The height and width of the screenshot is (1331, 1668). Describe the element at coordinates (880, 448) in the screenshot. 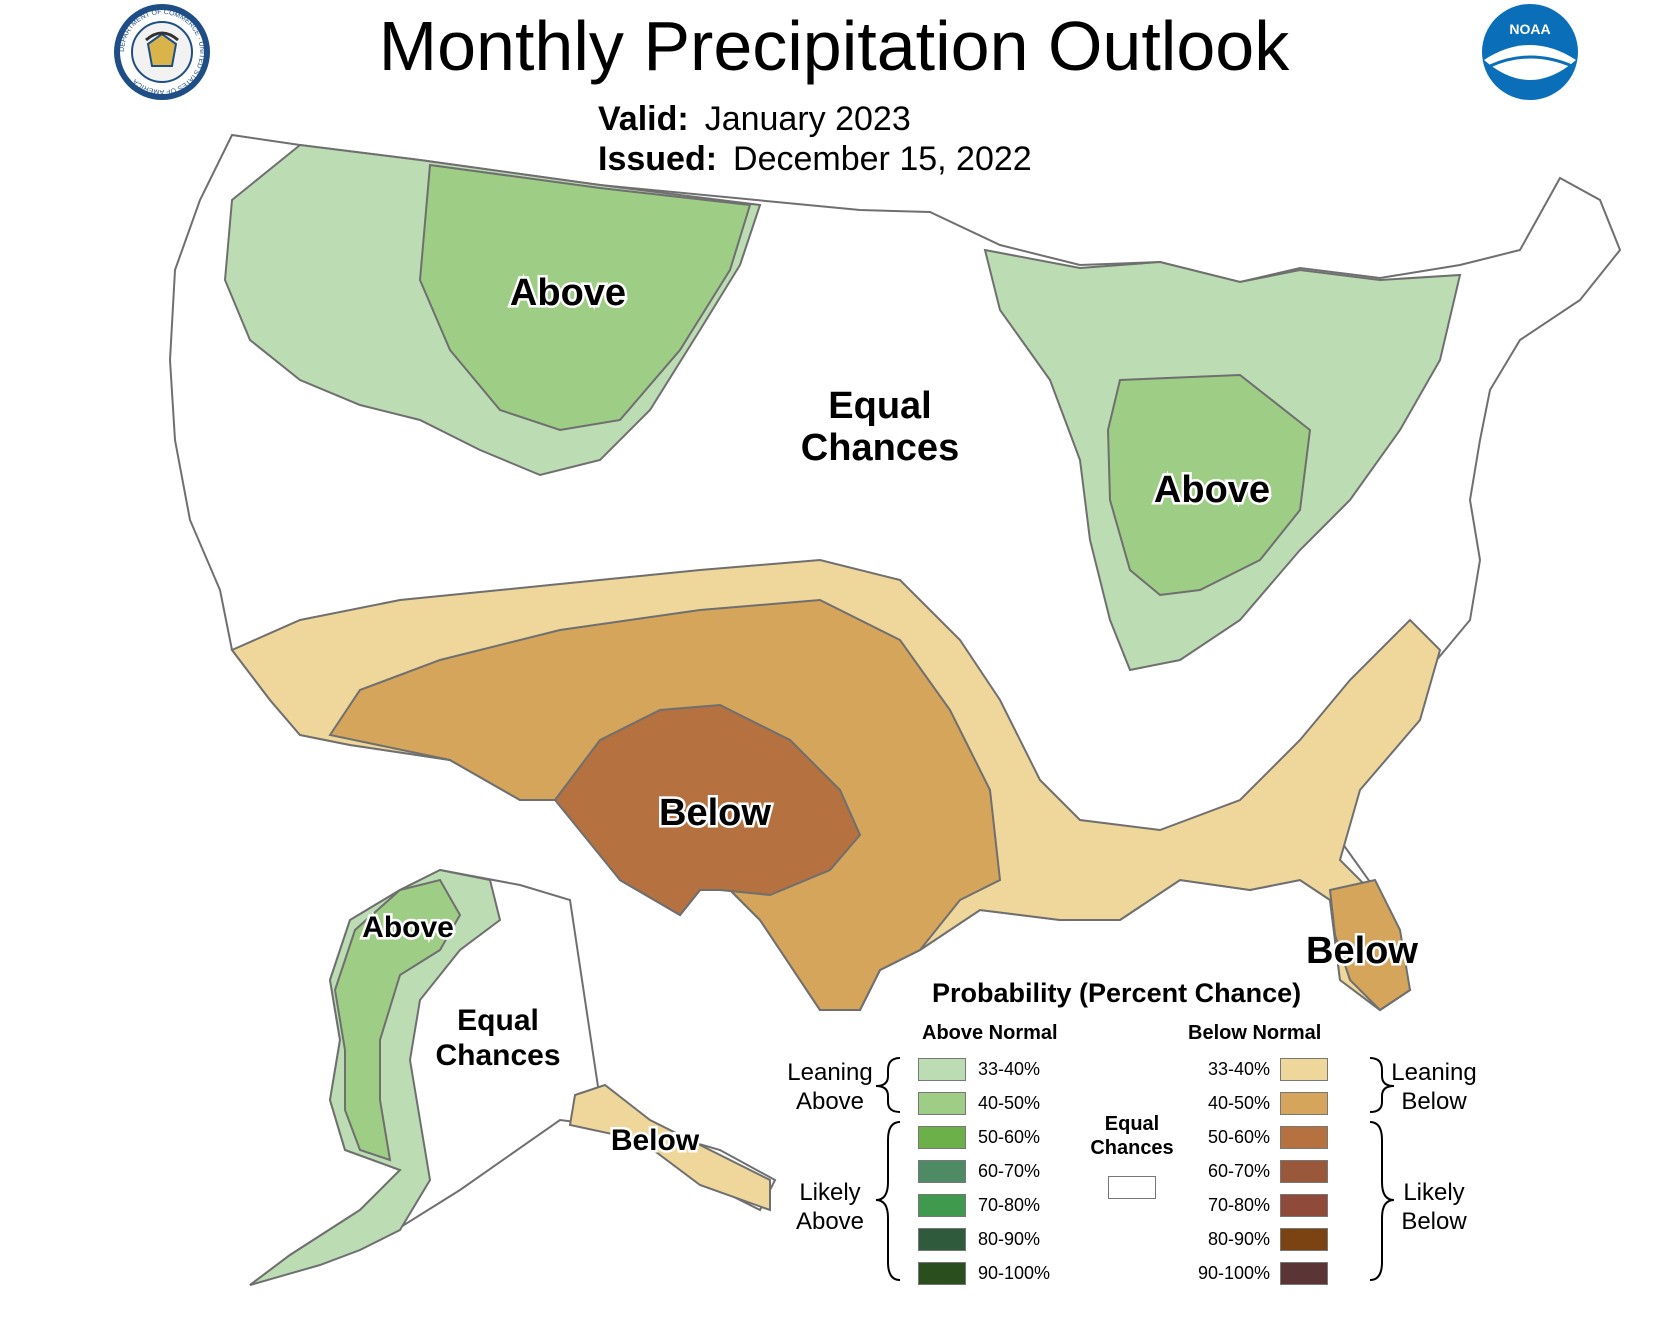

I see `label-equal-chances-2: Chances` at that location.